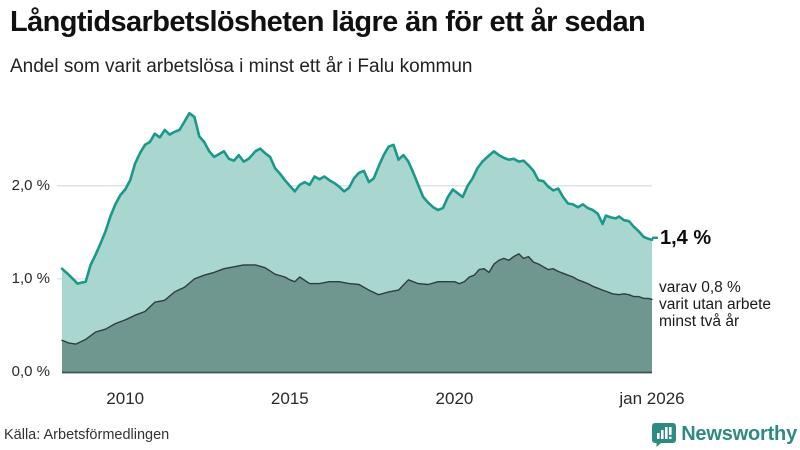 This screenshot has width=800, height=450. What do you see at coordinates (30, 278) in the screenshot?
I see `y-tick-label-1: 1,0 %` at bounding box center [30, 278].